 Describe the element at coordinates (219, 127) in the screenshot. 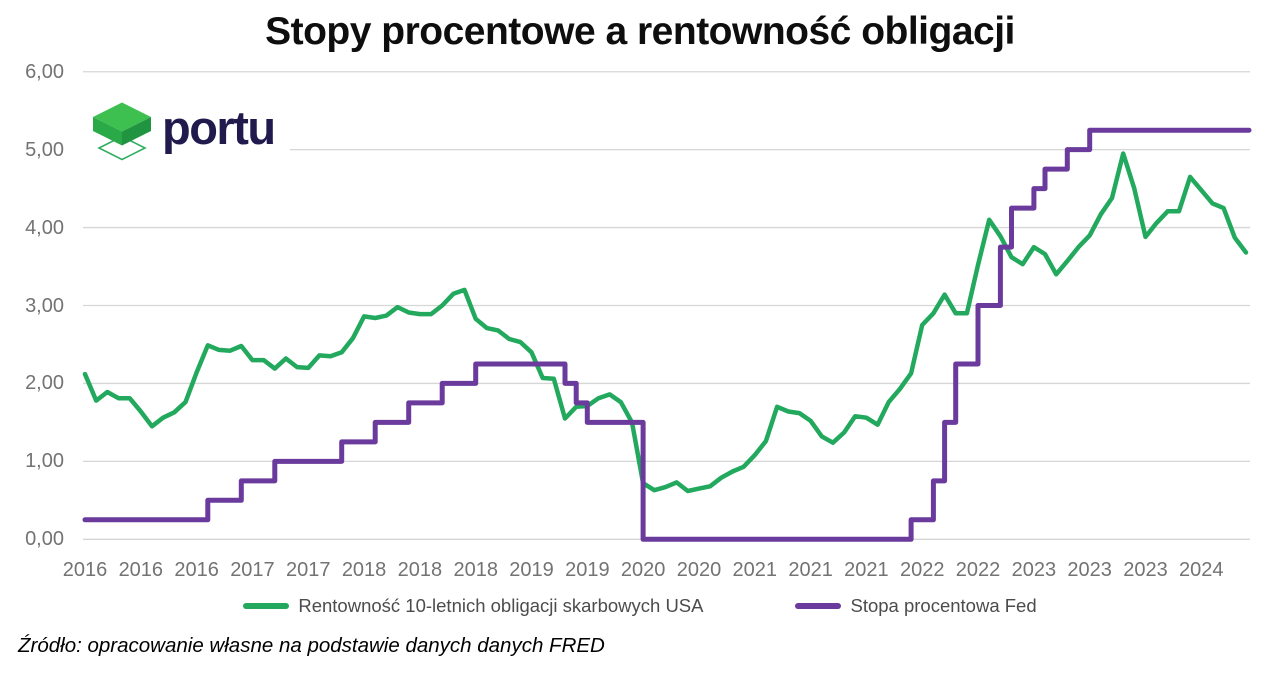

I see `portu-wordmark: portu` at that location.